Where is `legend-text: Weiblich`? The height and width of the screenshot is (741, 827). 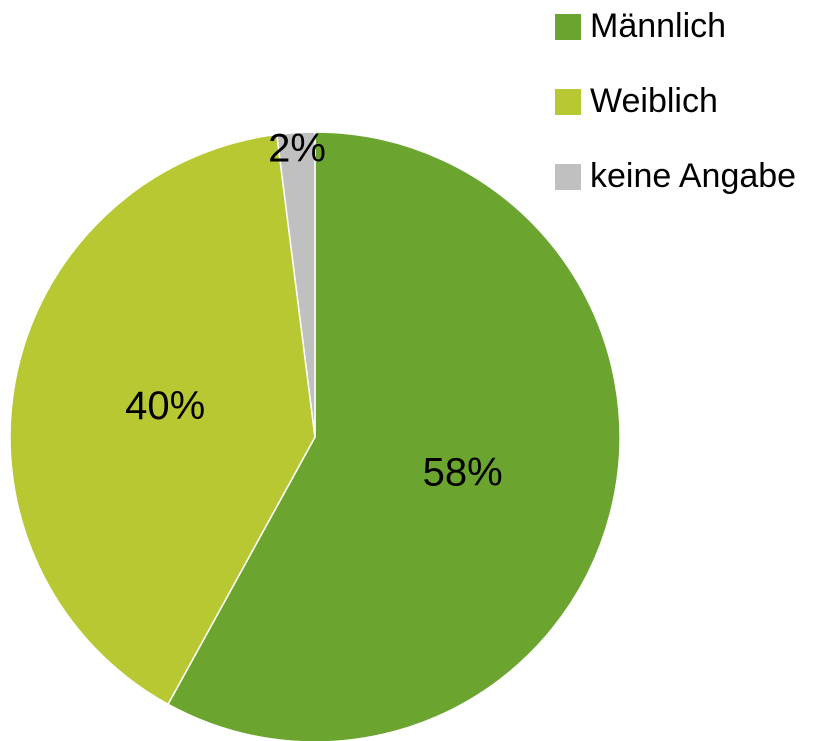
legend-text: Weiblich is located at coordinates (654, 101).